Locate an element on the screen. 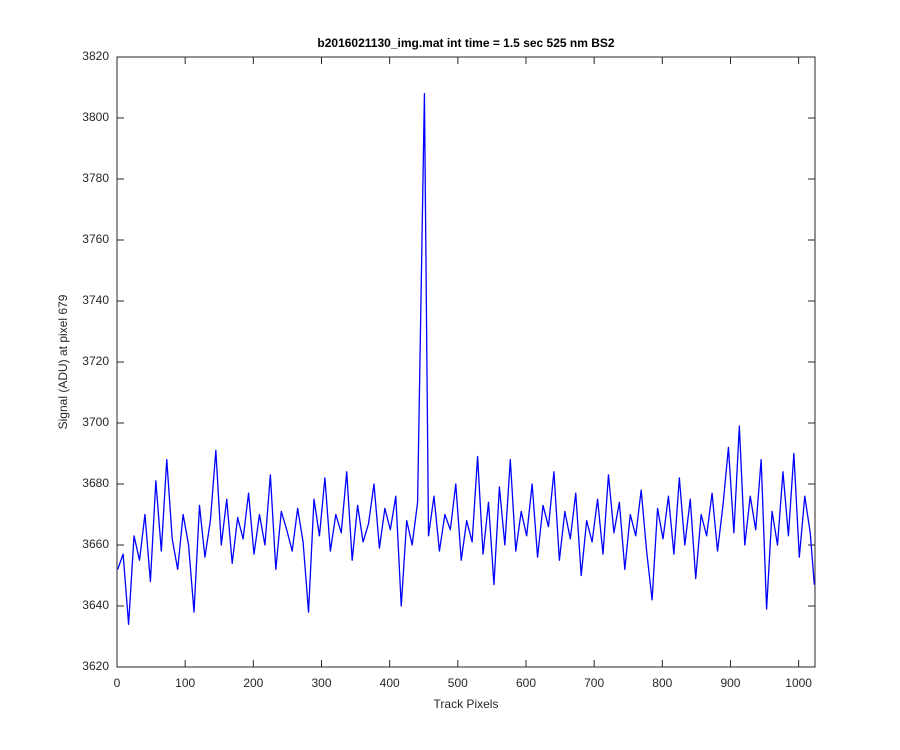 This screenshot has width=900, height=750. y-tick-label: 3640 is located at coordinates (95, 605).